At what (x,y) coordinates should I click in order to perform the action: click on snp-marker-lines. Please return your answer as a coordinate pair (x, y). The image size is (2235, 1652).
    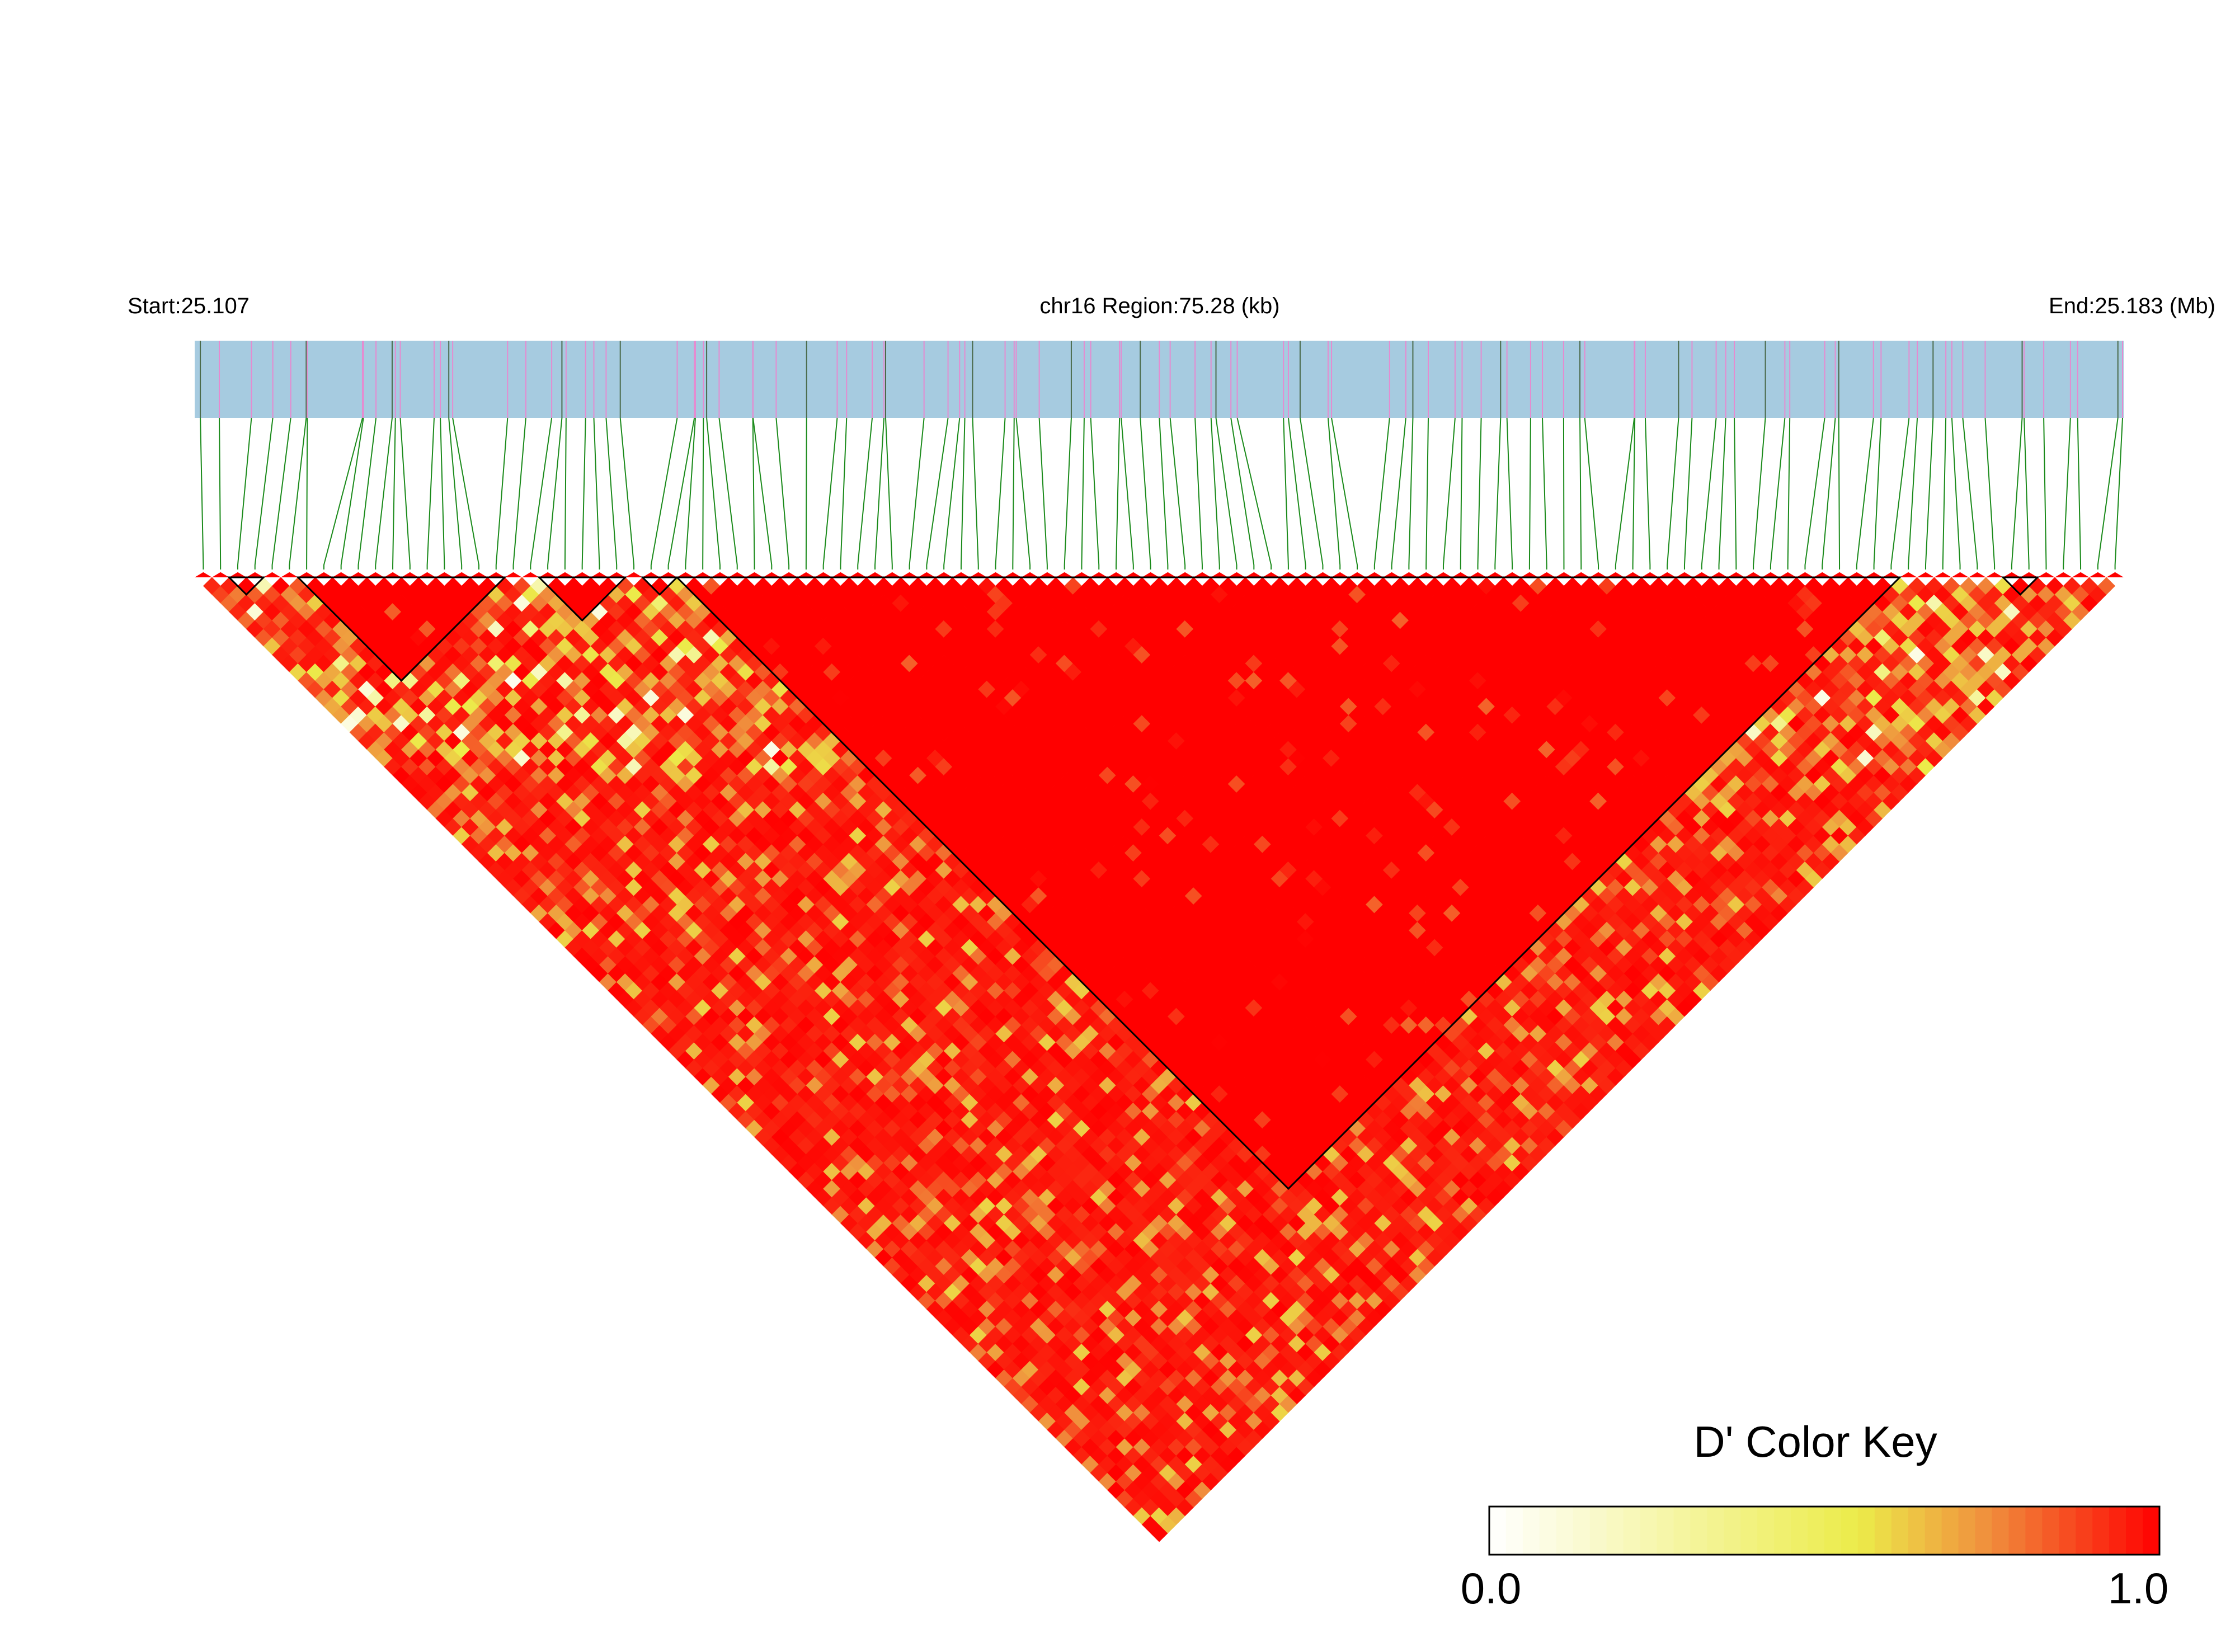
    Looking at the image, I should click on (1161, 379).